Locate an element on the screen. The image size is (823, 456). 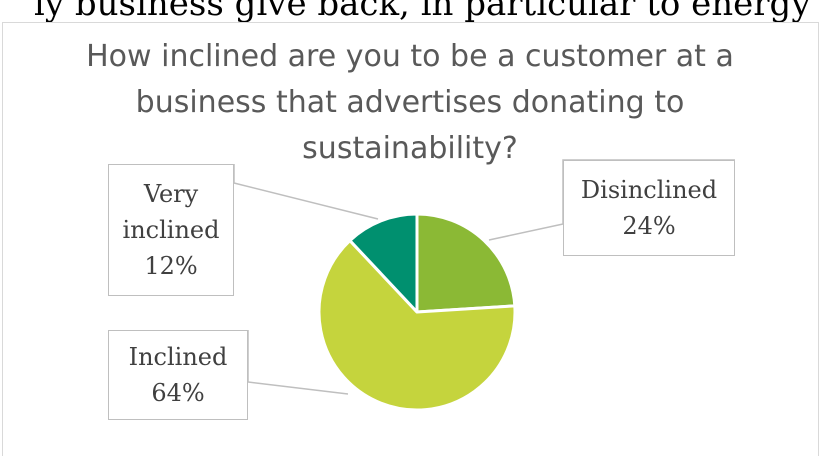
data-label-inclined: Inclined 64% is located at coordinates (178, 375).